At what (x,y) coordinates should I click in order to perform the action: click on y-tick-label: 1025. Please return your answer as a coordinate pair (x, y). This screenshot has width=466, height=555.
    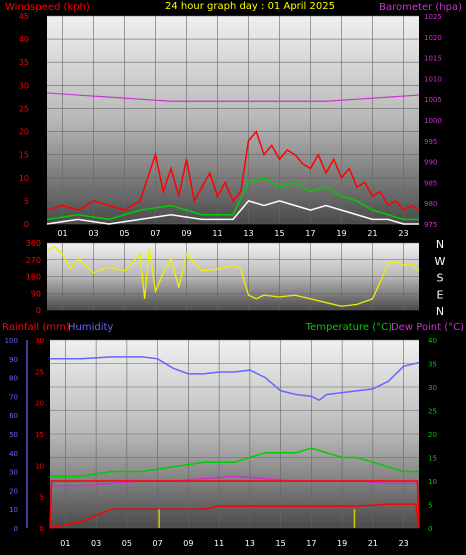
    Looking at the image, I should click on (433, 17).